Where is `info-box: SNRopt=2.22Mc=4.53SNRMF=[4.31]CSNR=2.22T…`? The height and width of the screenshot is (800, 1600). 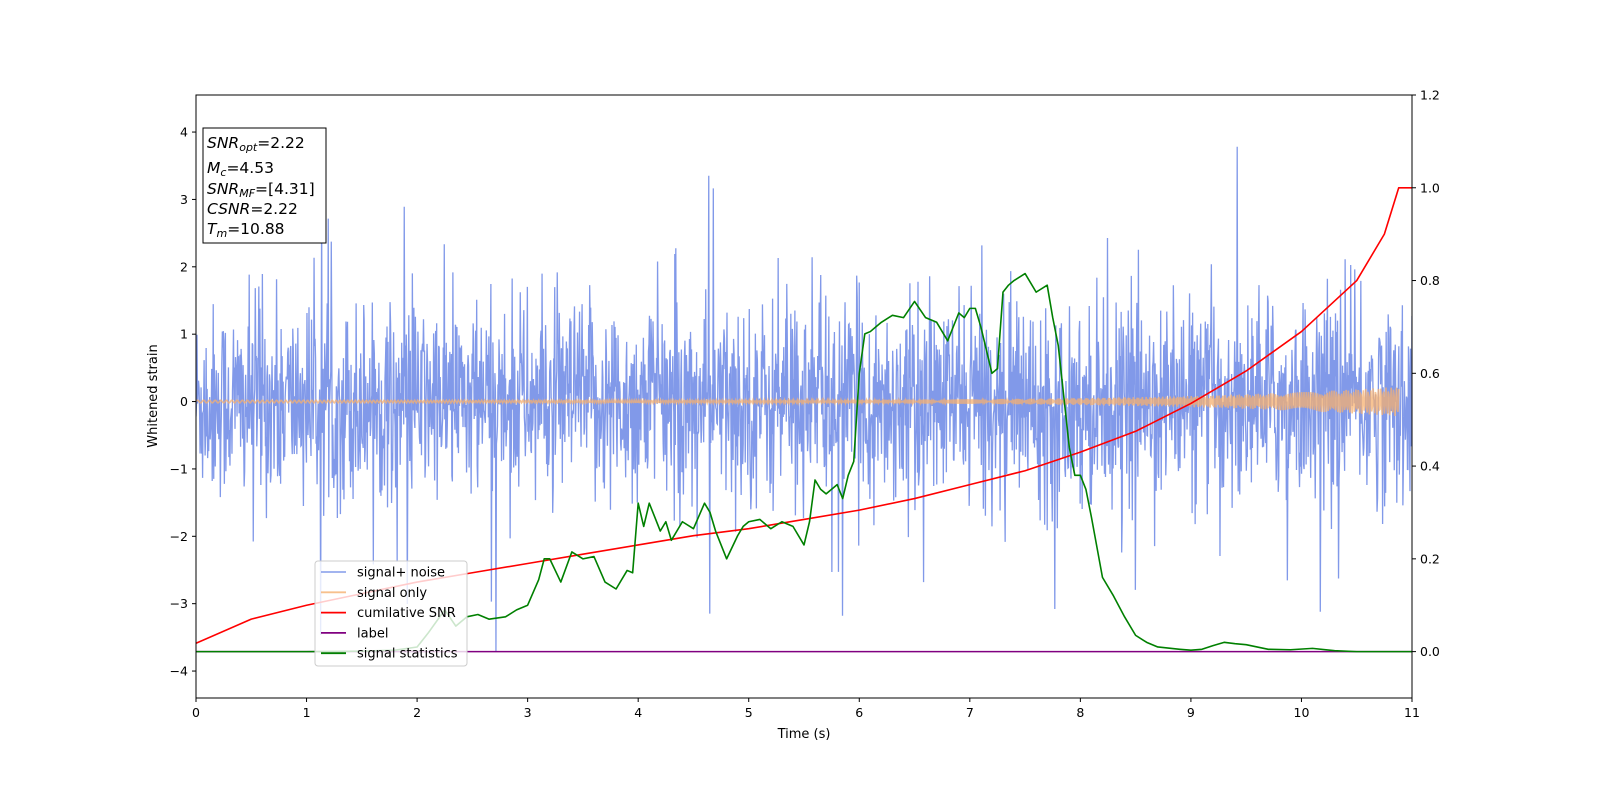 info-box: SNRopt=2.22Mc=4.53SNRMF=[4.31]CSNR=2.22T… is located at coordinates (264, 185).